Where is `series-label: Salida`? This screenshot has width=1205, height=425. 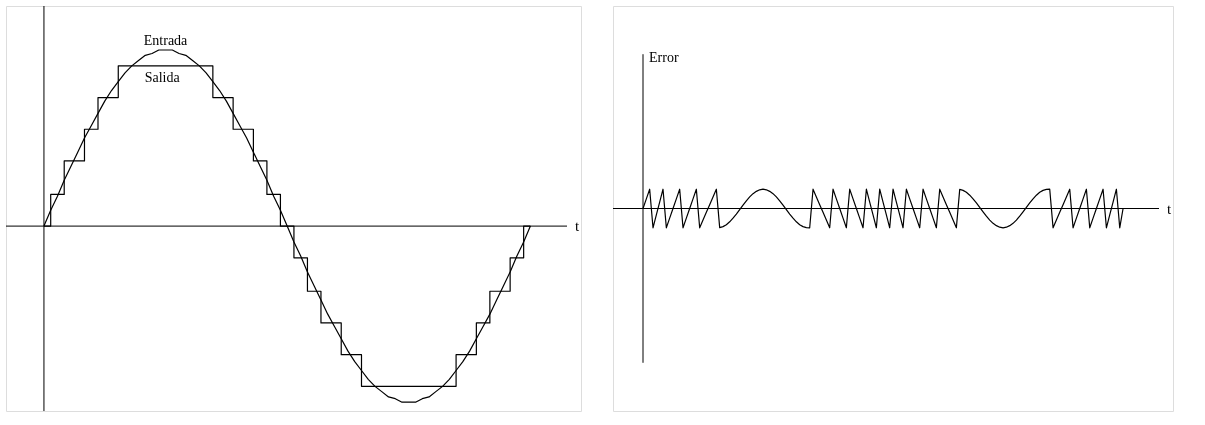
series-label: Salida is located at coordinates (162, 77).